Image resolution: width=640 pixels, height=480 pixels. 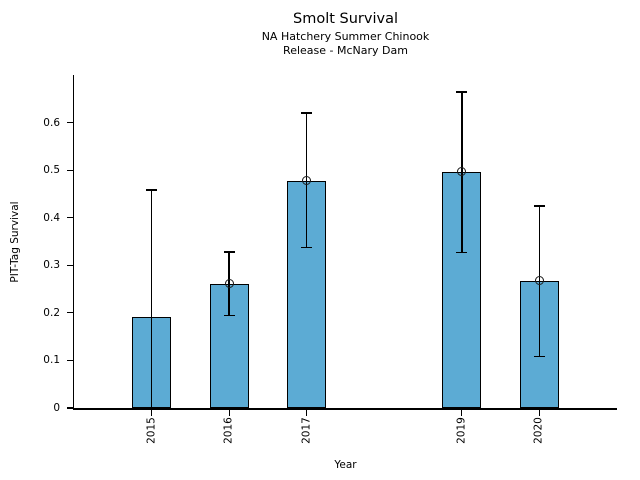 What do you see at coordinates (461, 430) in the screenshot?
I see `x-tick-label-2019: 2019` at bounding box center [461, 430].